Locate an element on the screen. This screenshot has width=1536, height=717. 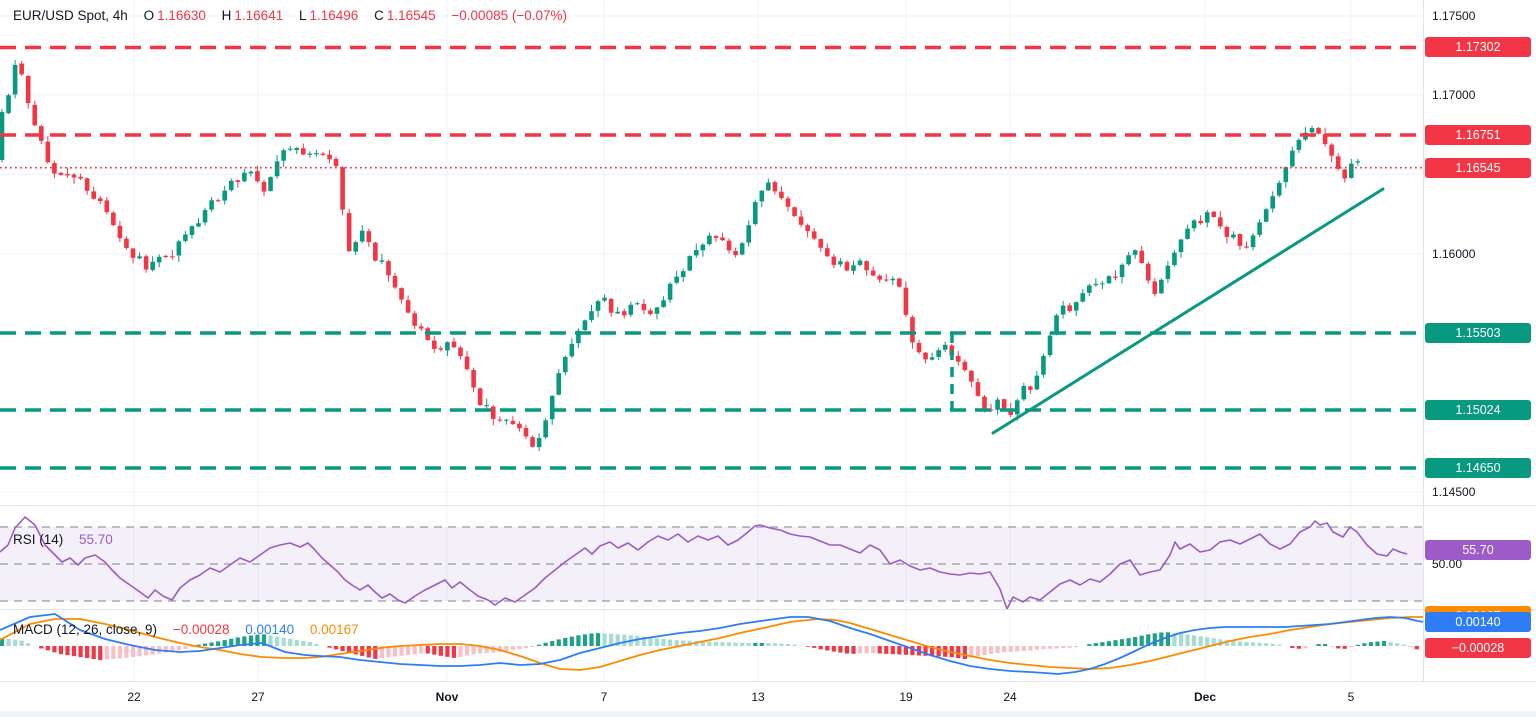
macd-histogram is located at coordinates (709, 646).